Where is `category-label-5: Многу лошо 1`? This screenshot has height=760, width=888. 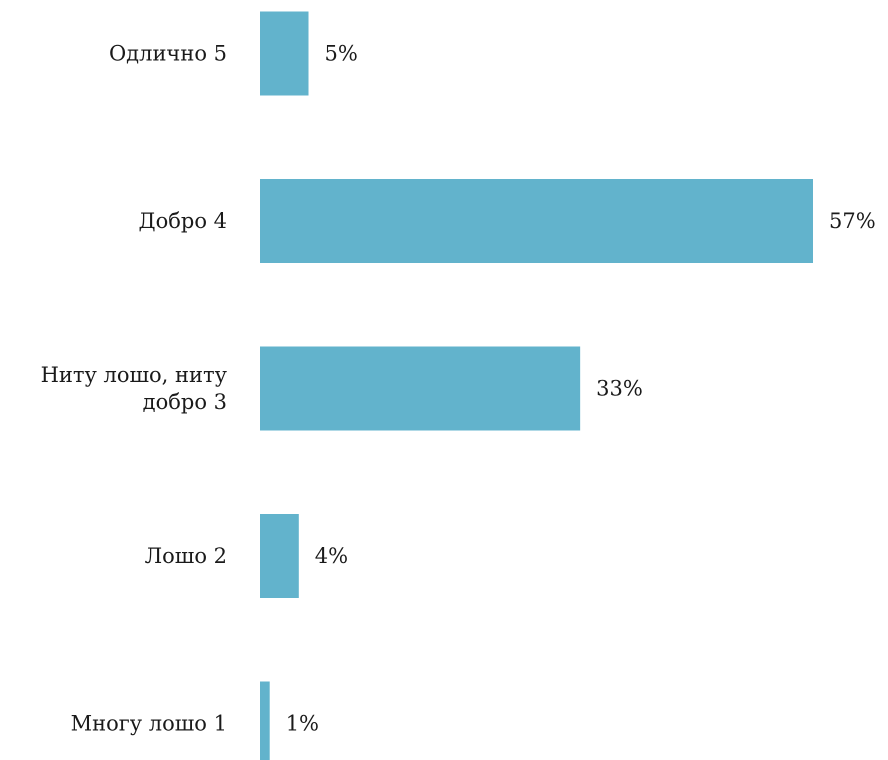
category-label-5: Многу лошо 1 is located at coordinates (149, 724).